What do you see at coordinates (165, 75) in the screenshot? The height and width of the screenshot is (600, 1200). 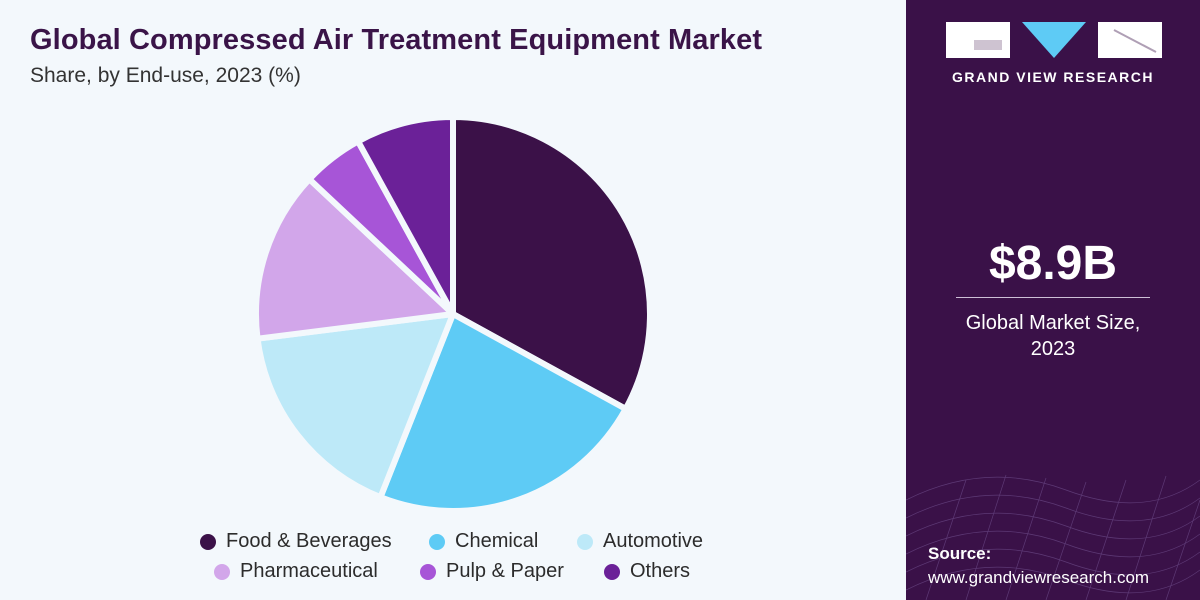 I see `page-subtitle: Share, by End-use, 2023 (%)` at bounding box center [165, 75].